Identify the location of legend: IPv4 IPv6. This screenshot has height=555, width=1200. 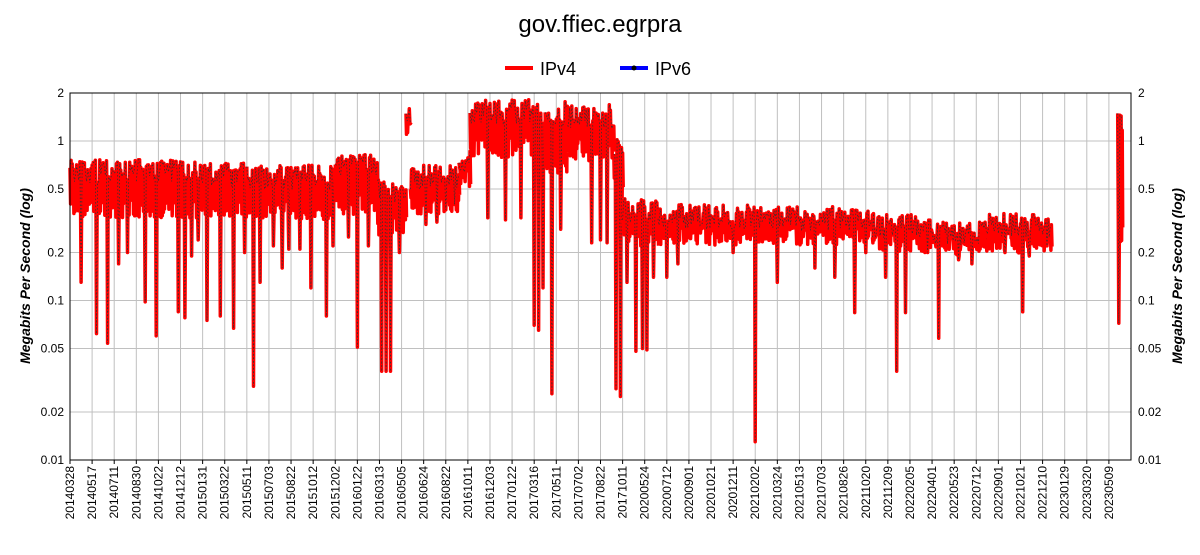
(598, 69).